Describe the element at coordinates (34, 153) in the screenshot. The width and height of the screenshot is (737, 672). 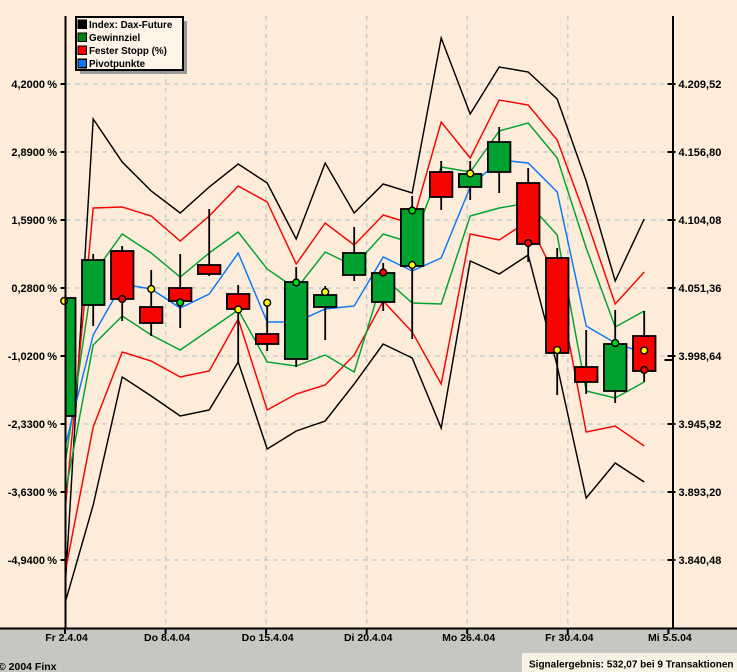
I see `svg-text: 2,8900 %` at that location.